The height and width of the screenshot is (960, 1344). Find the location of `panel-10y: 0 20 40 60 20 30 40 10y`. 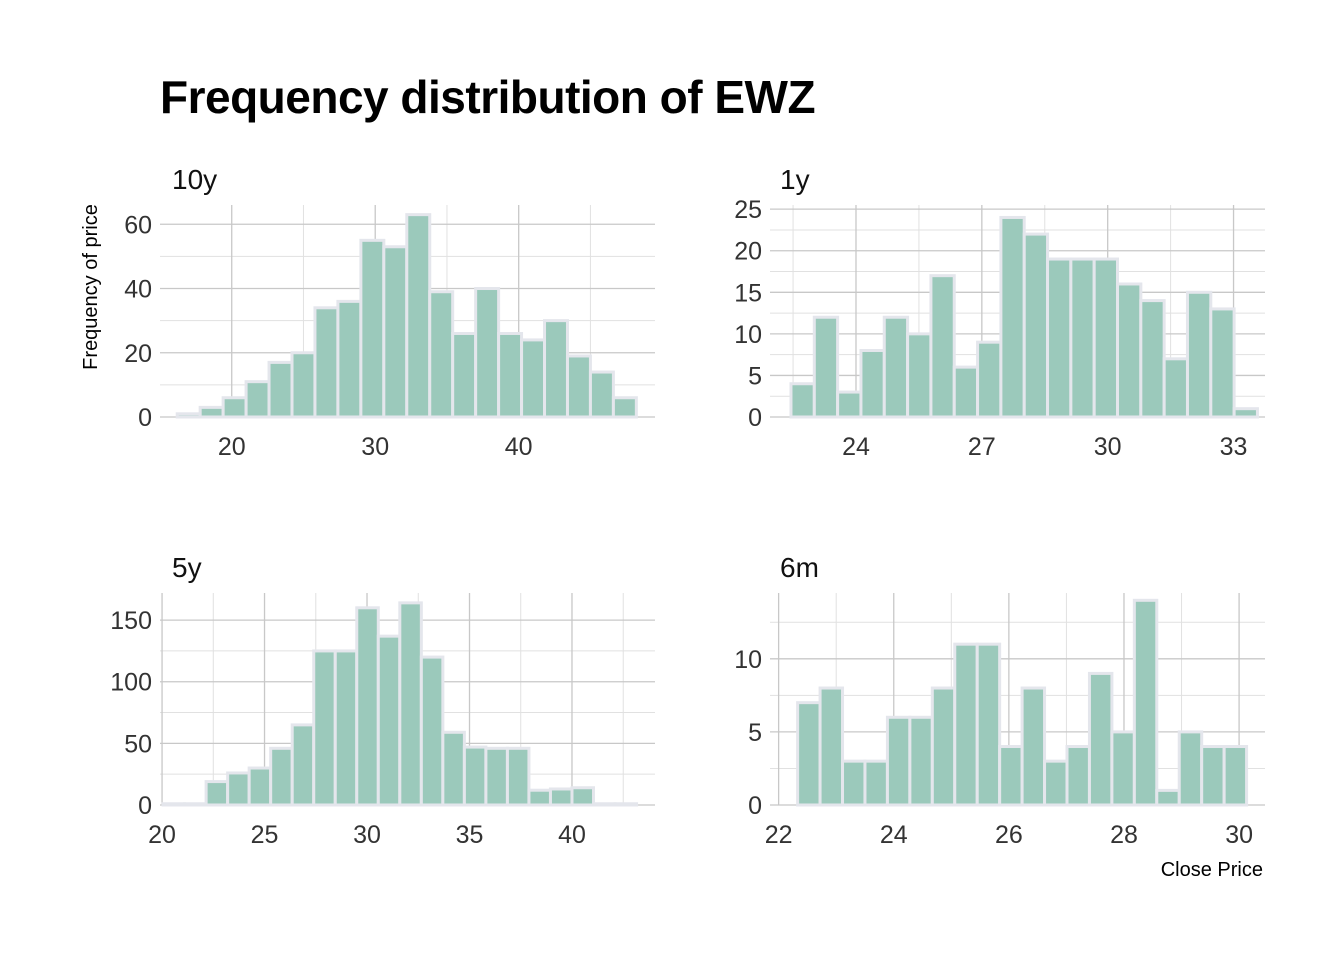

panel-10y: 0 20 40 60 20 30 40 10y is located at coordinates (389, 312).